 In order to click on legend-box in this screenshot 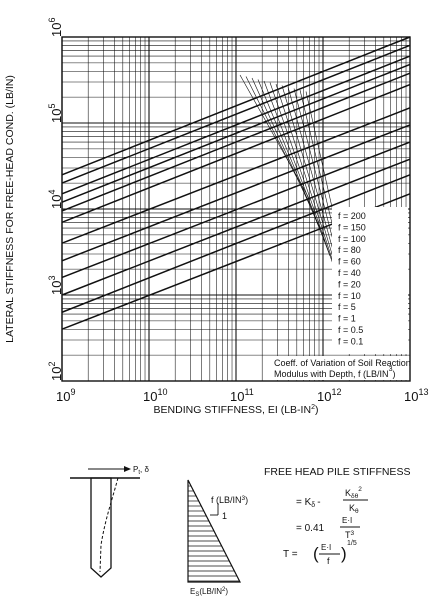, I will do `click(370, 280)`.